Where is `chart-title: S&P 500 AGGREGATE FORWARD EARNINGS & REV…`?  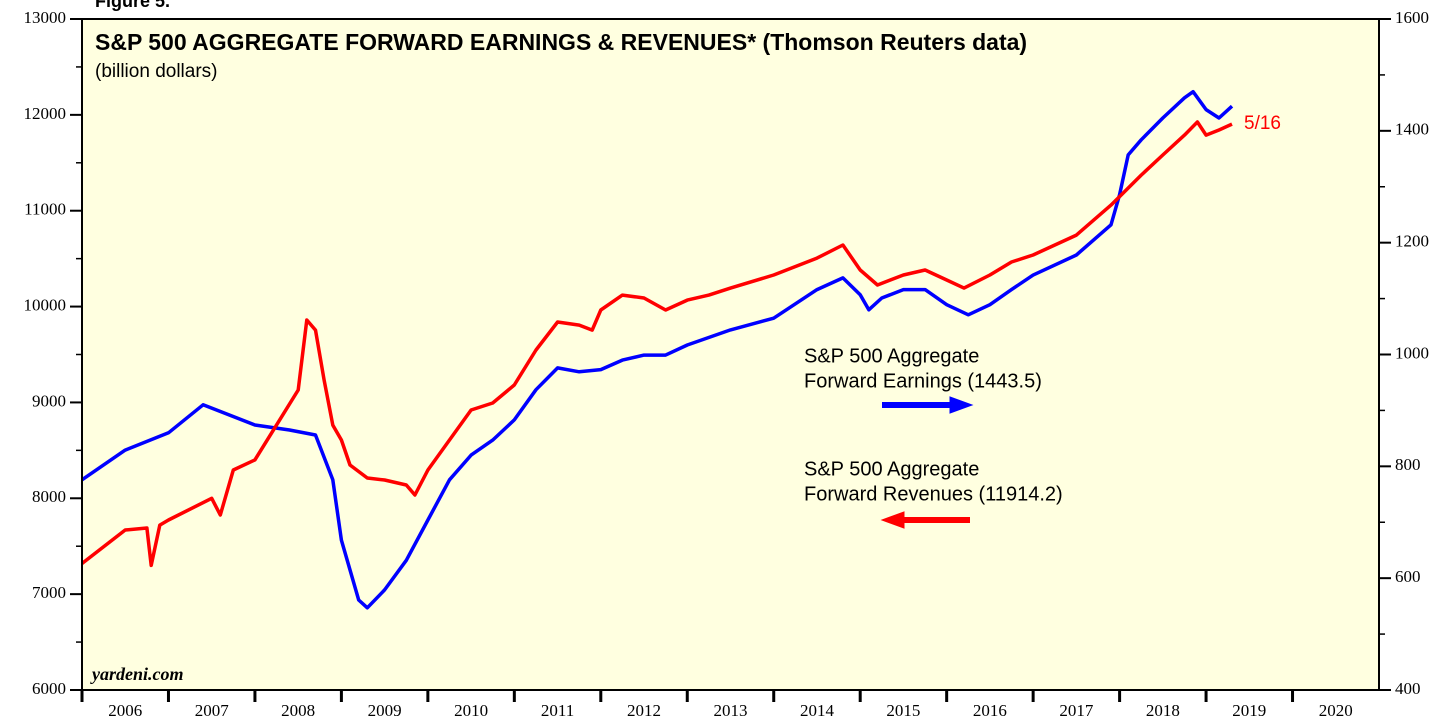
chart-title: S&P 500 AGGREGATE FORWARD EARNINGS & REV… is located at coordinates (561, 42).